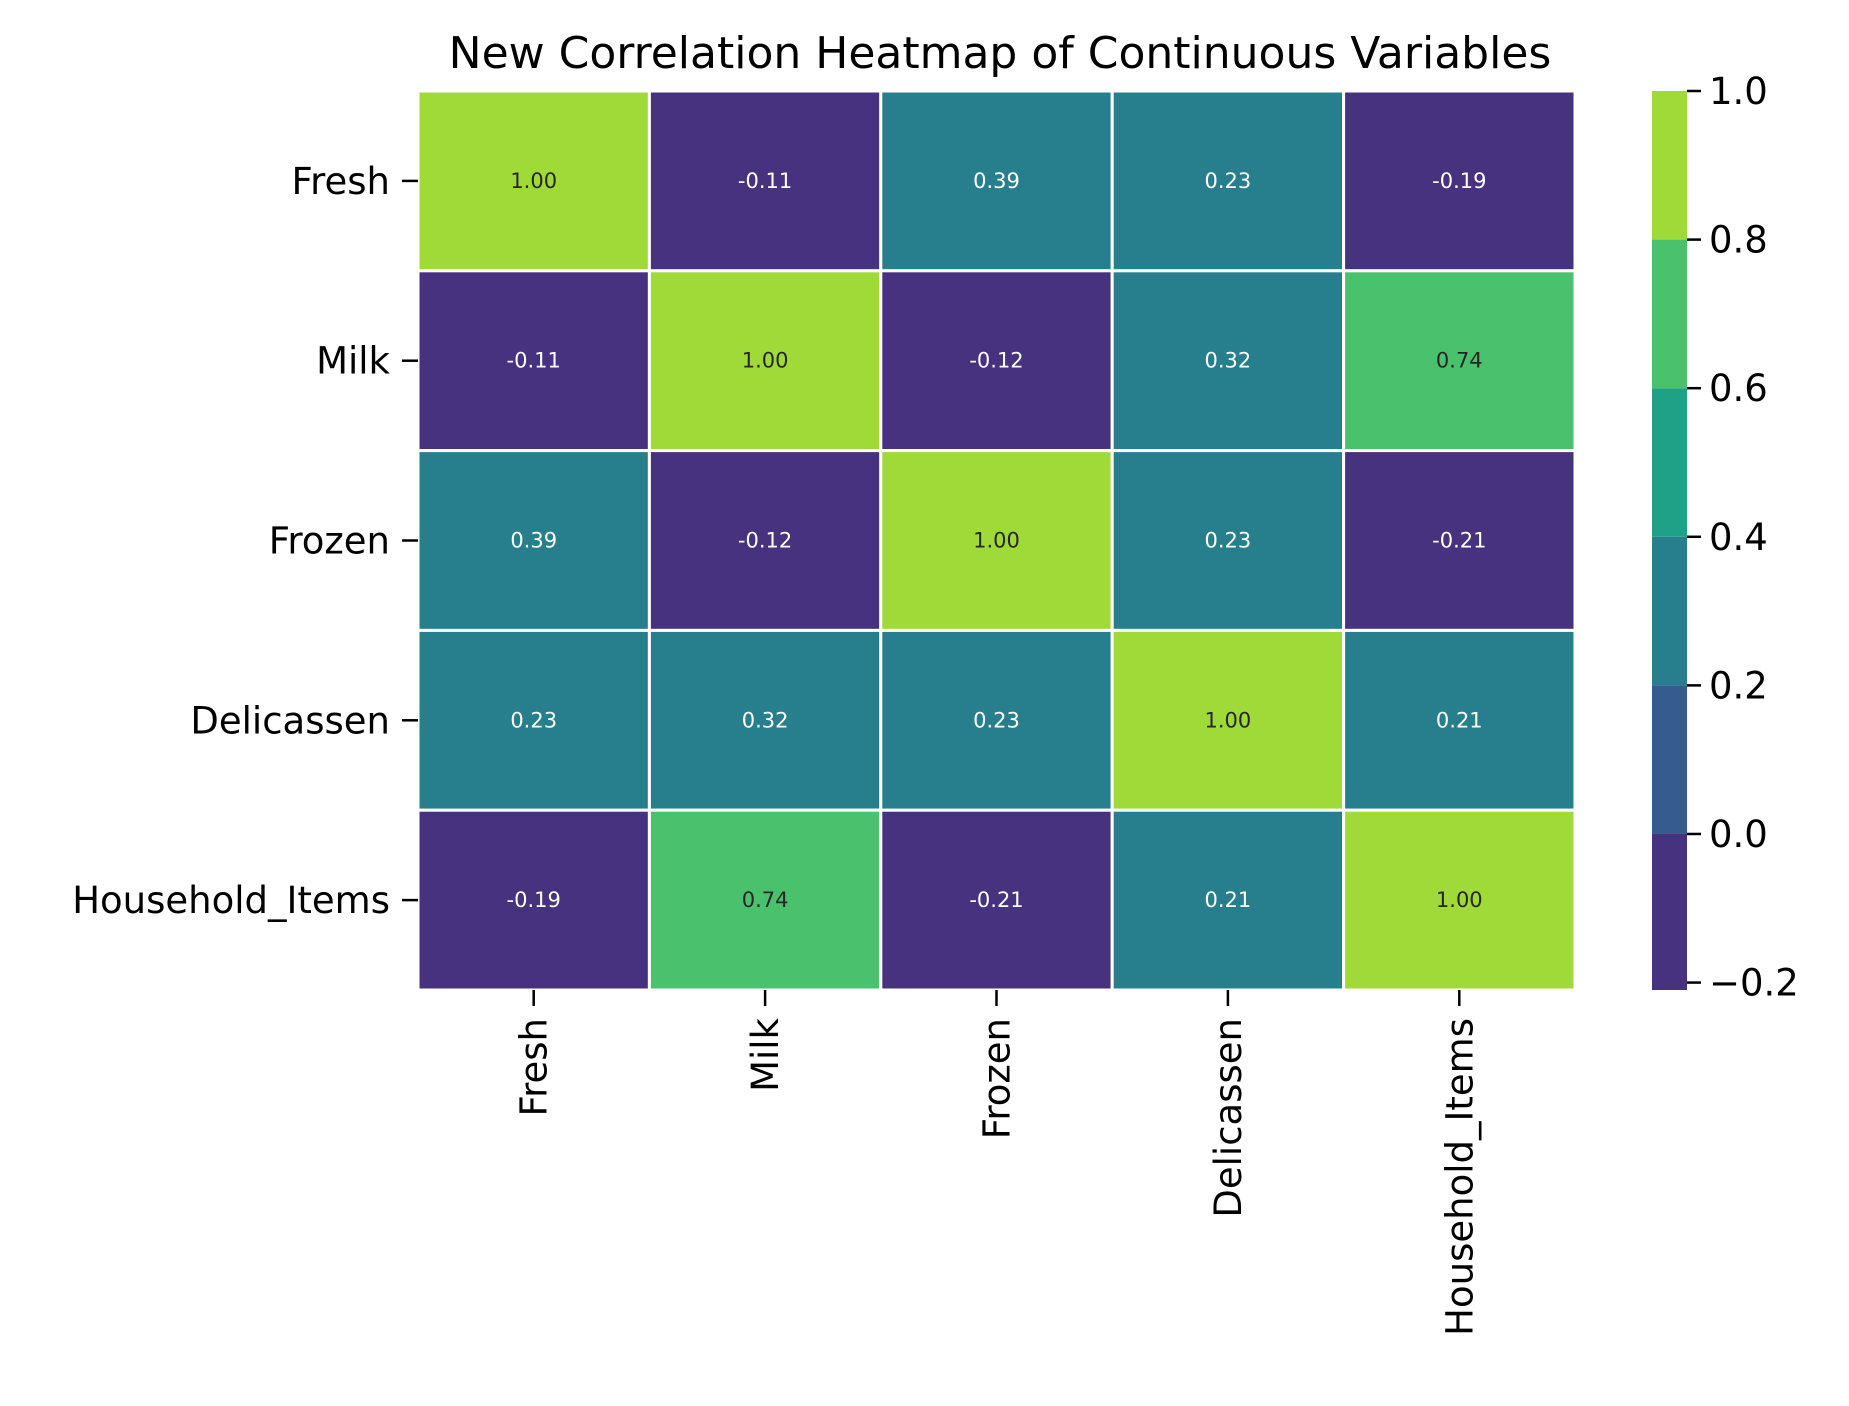 This screenshot has width=1849, height=1406. Describe the element at coordinates (231, 900) in the screenshot. I see `y-tick-label: Household_Items` at that location.